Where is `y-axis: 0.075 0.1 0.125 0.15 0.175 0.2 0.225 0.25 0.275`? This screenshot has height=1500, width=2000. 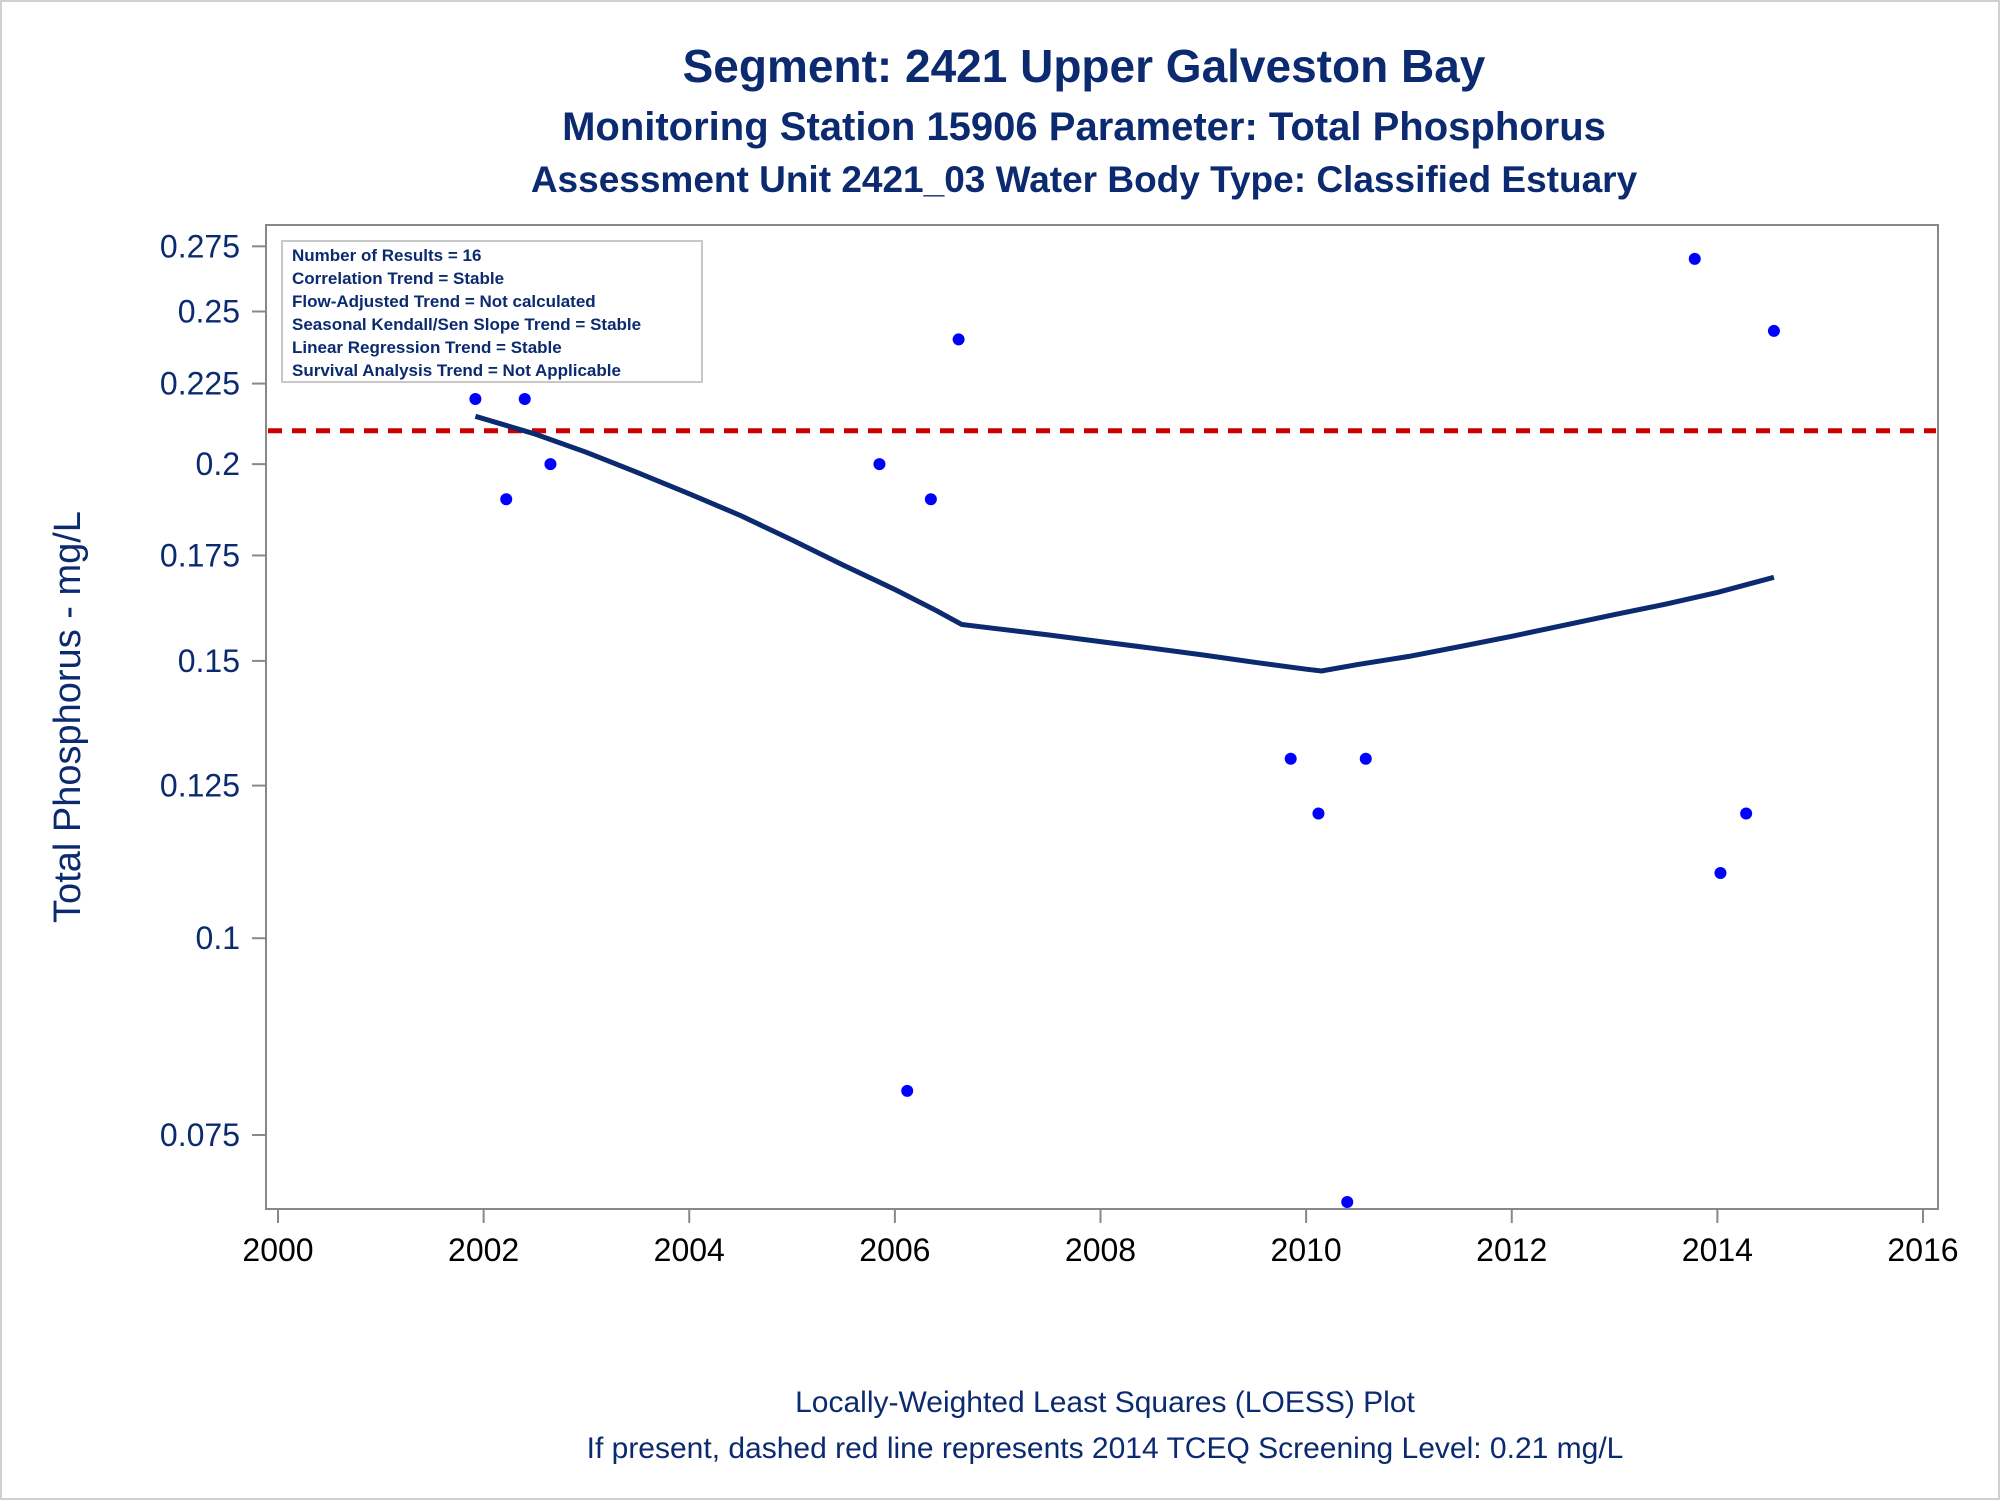
y-axis: 0.075 0.1 0.125 0.15 0.175 0.2 0.225 0.25 0.275 is located at coordinates (213, 690).